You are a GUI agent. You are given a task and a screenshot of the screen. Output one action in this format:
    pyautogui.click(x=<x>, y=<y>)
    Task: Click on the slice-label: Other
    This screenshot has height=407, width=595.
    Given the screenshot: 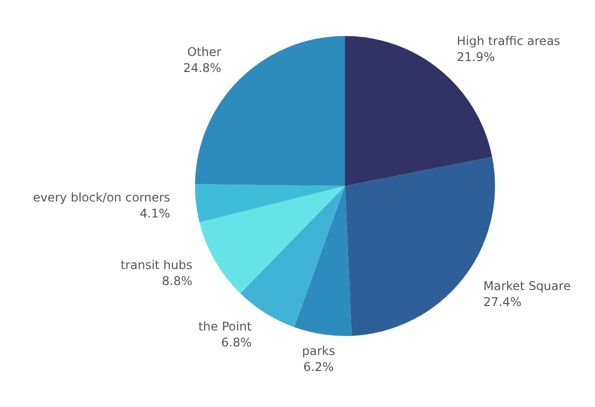 What is the action you would take?
    pyautogui.click(x=204, y=51)
    